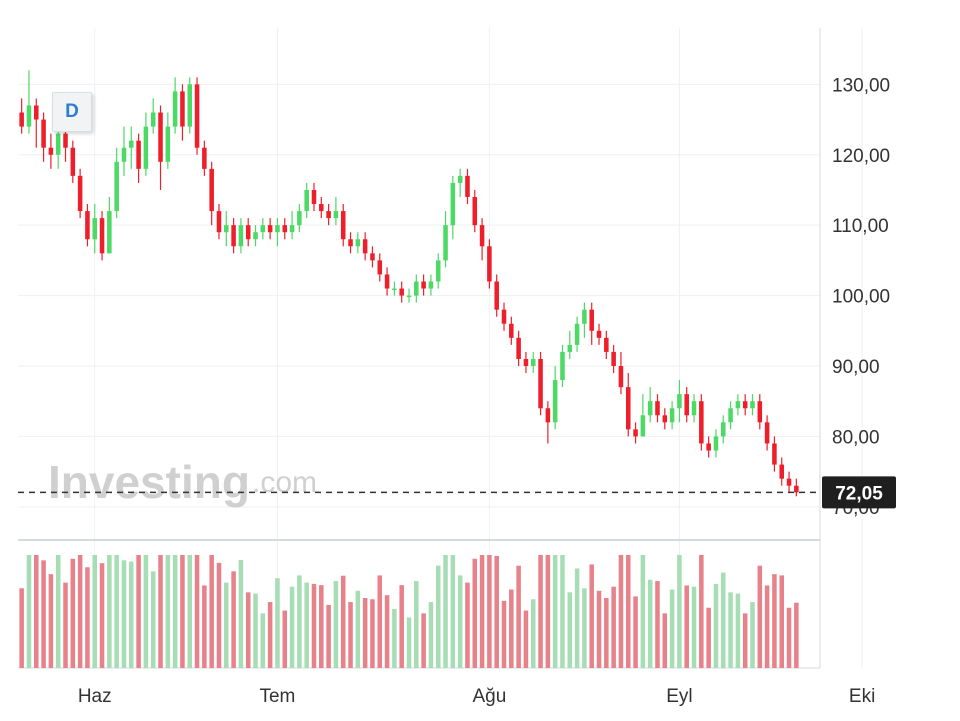 This screenshot has width=960, height=721. What do you see at coordinates (860, 226) in the screenshot?
I see `y-tick-label: 110,00` at bounding box center [860, 226].